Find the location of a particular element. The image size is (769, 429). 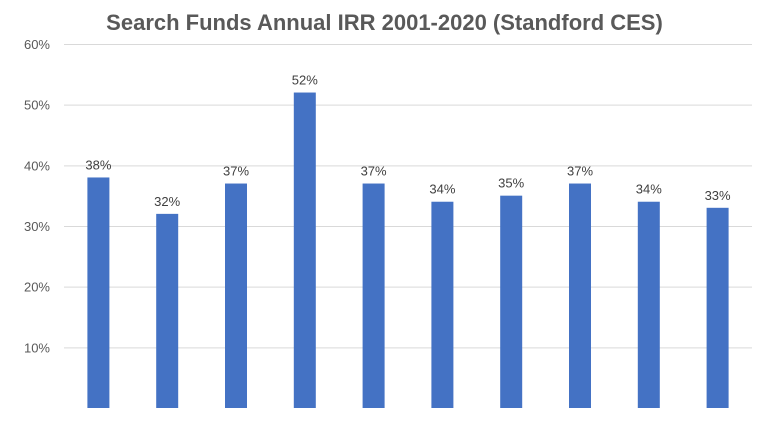

y-tick-label: 20% is located at coordinates (37, 287).